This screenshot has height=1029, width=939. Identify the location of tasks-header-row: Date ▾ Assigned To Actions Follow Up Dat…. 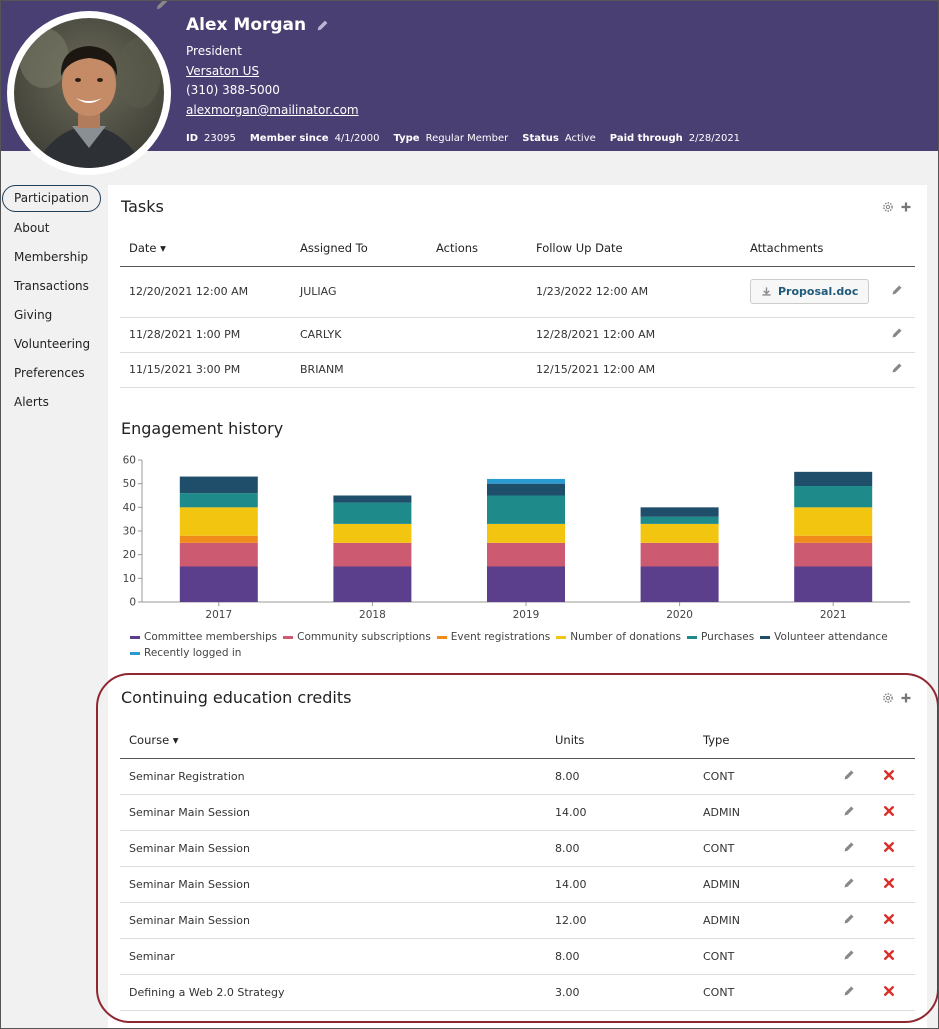
(517, 248).